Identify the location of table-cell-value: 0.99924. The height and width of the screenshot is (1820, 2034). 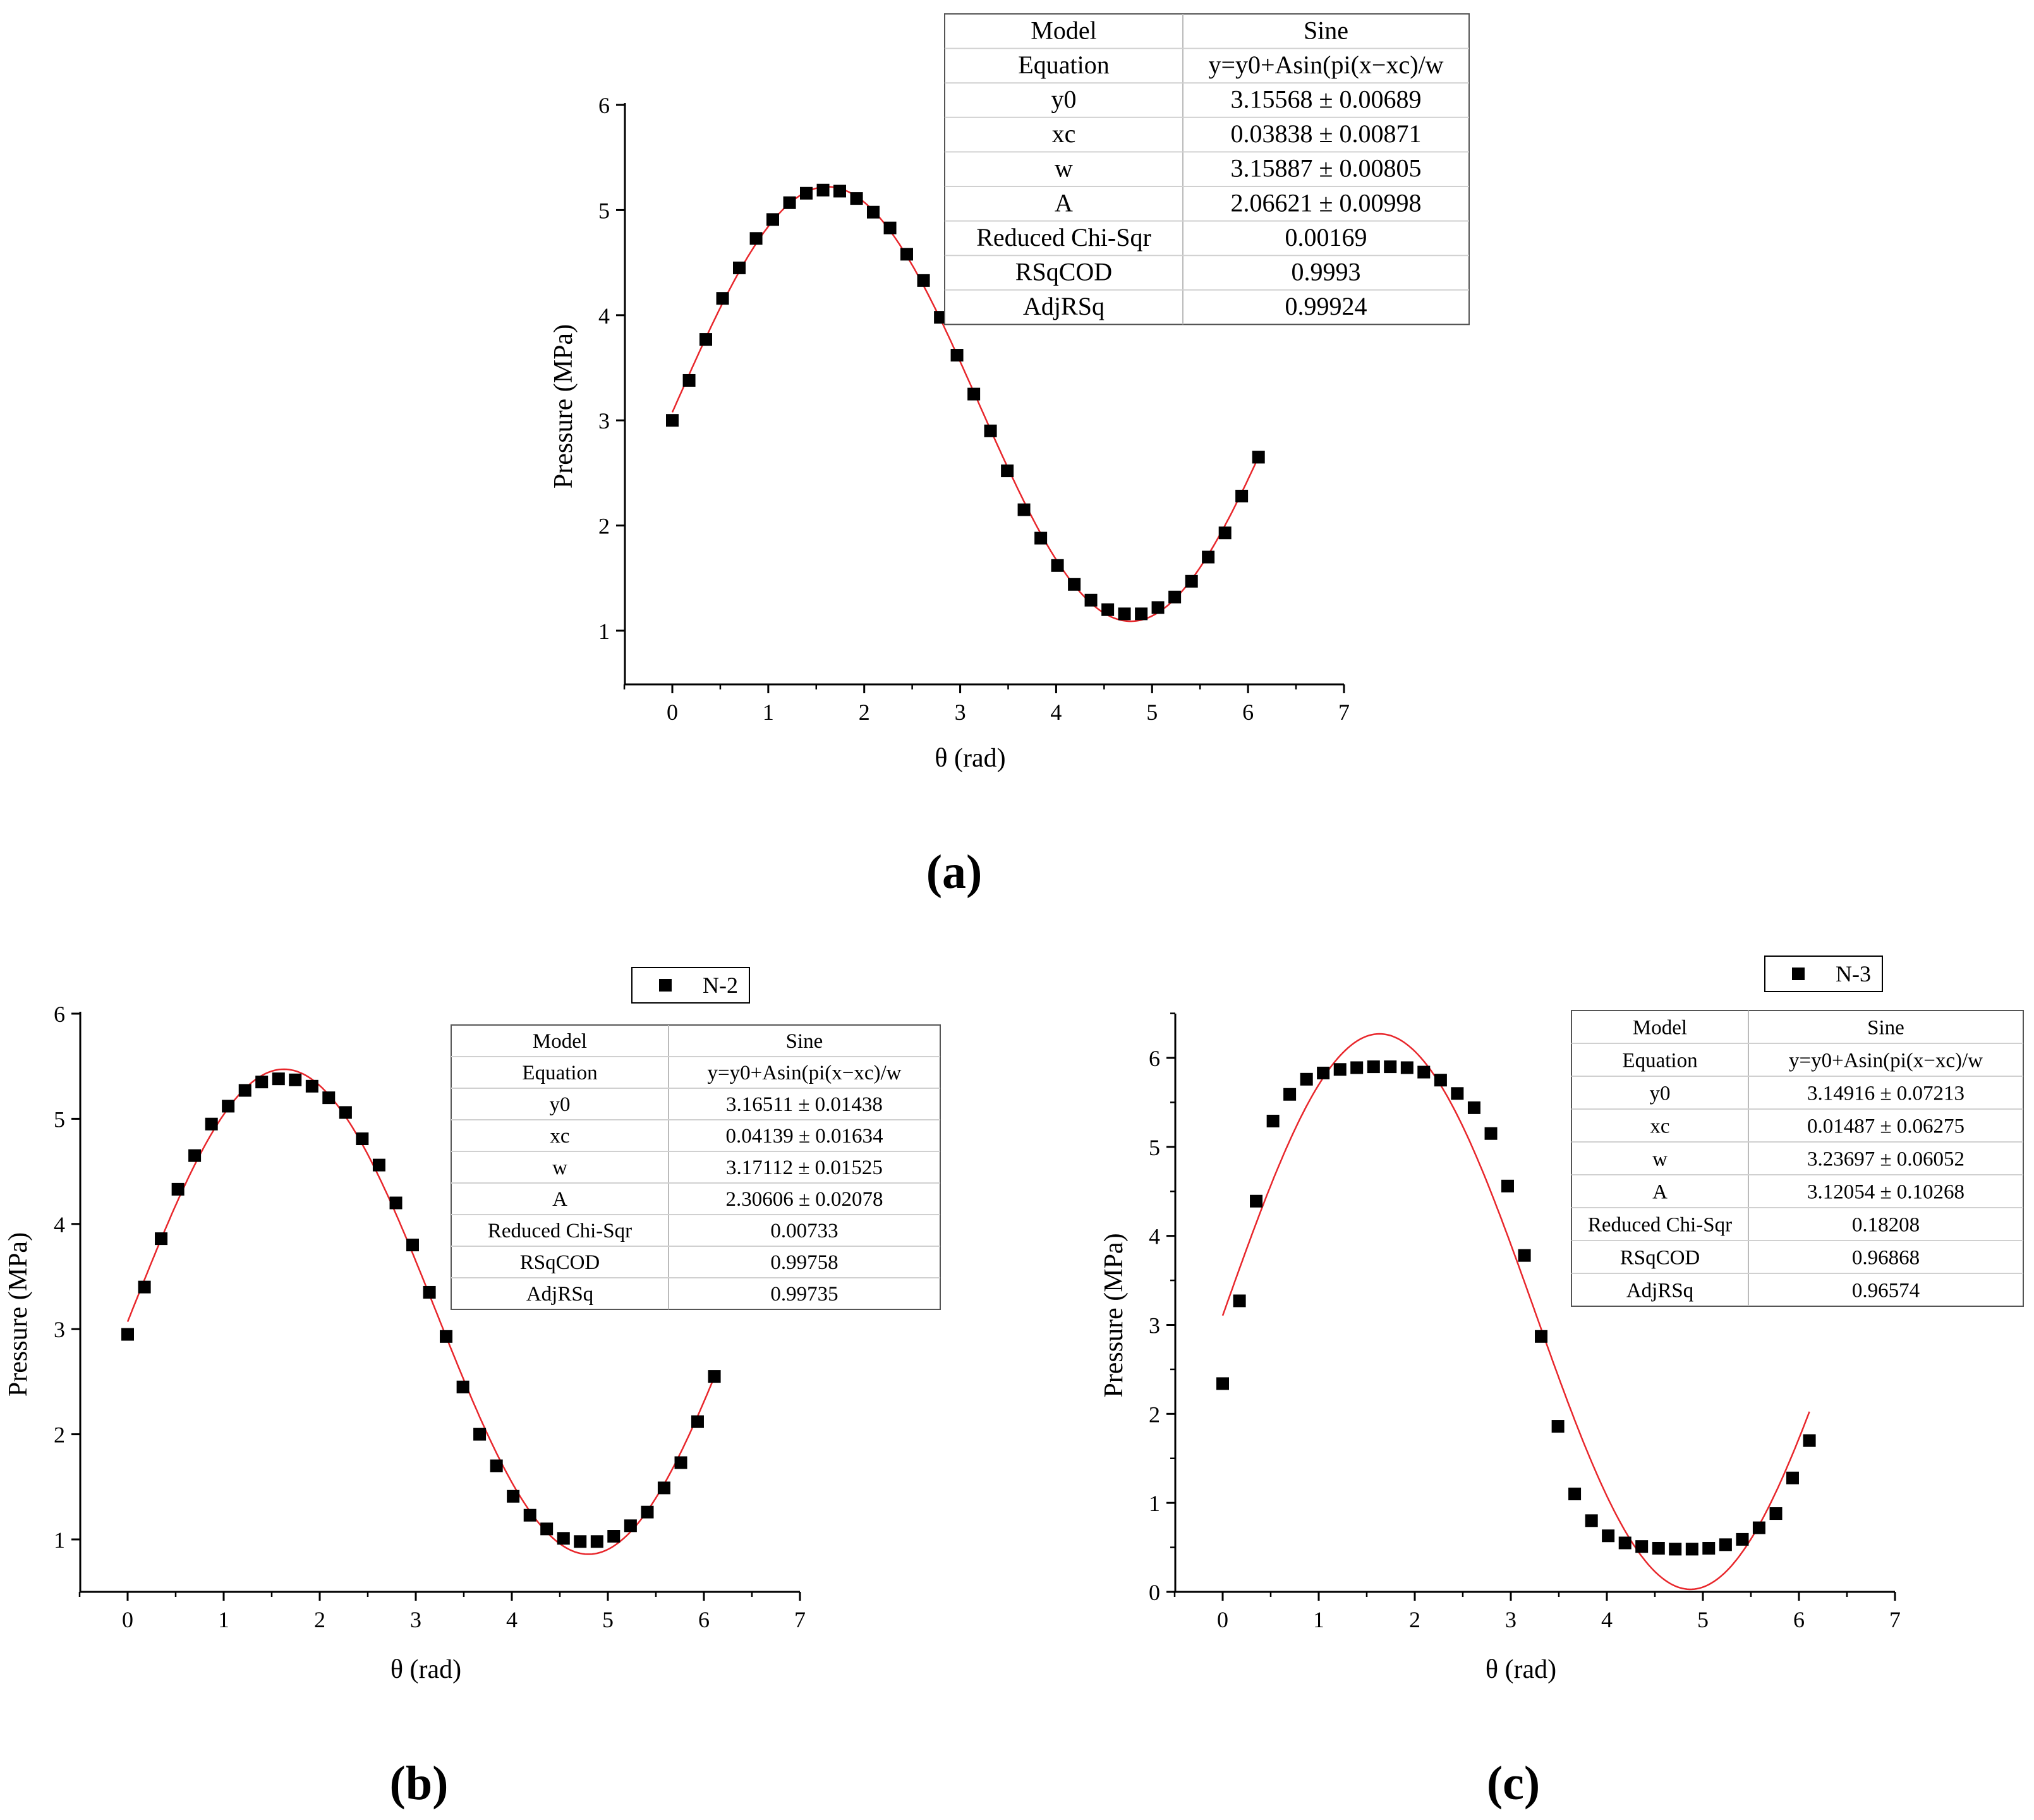
(1326, 306).